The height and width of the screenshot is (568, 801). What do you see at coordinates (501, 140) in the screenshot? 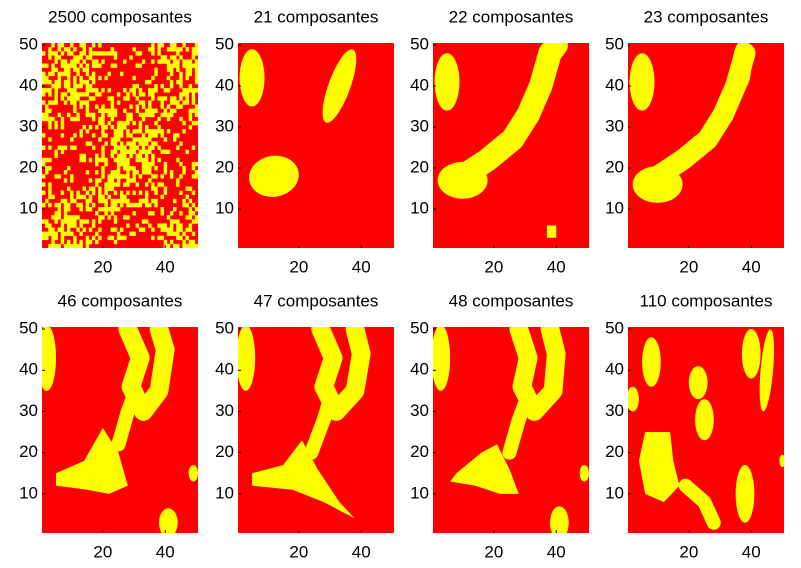
I see `image-content` at bounding box center [501, 140].